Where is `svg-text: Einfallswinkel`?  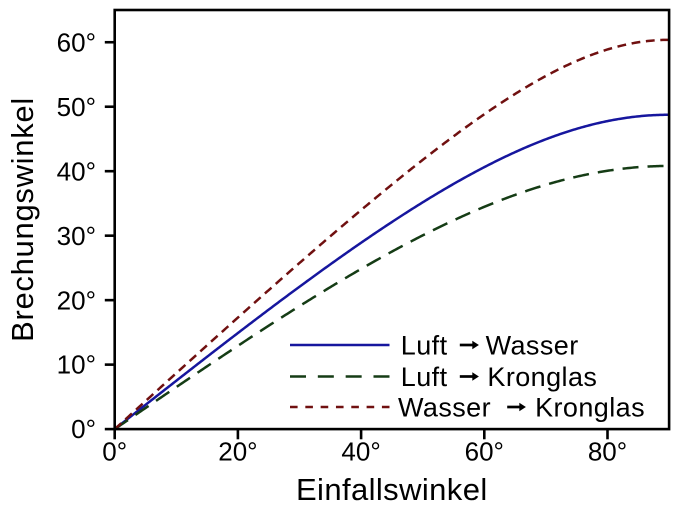
svg-text: Einfallswinkel is located at coordinates (392, 489).